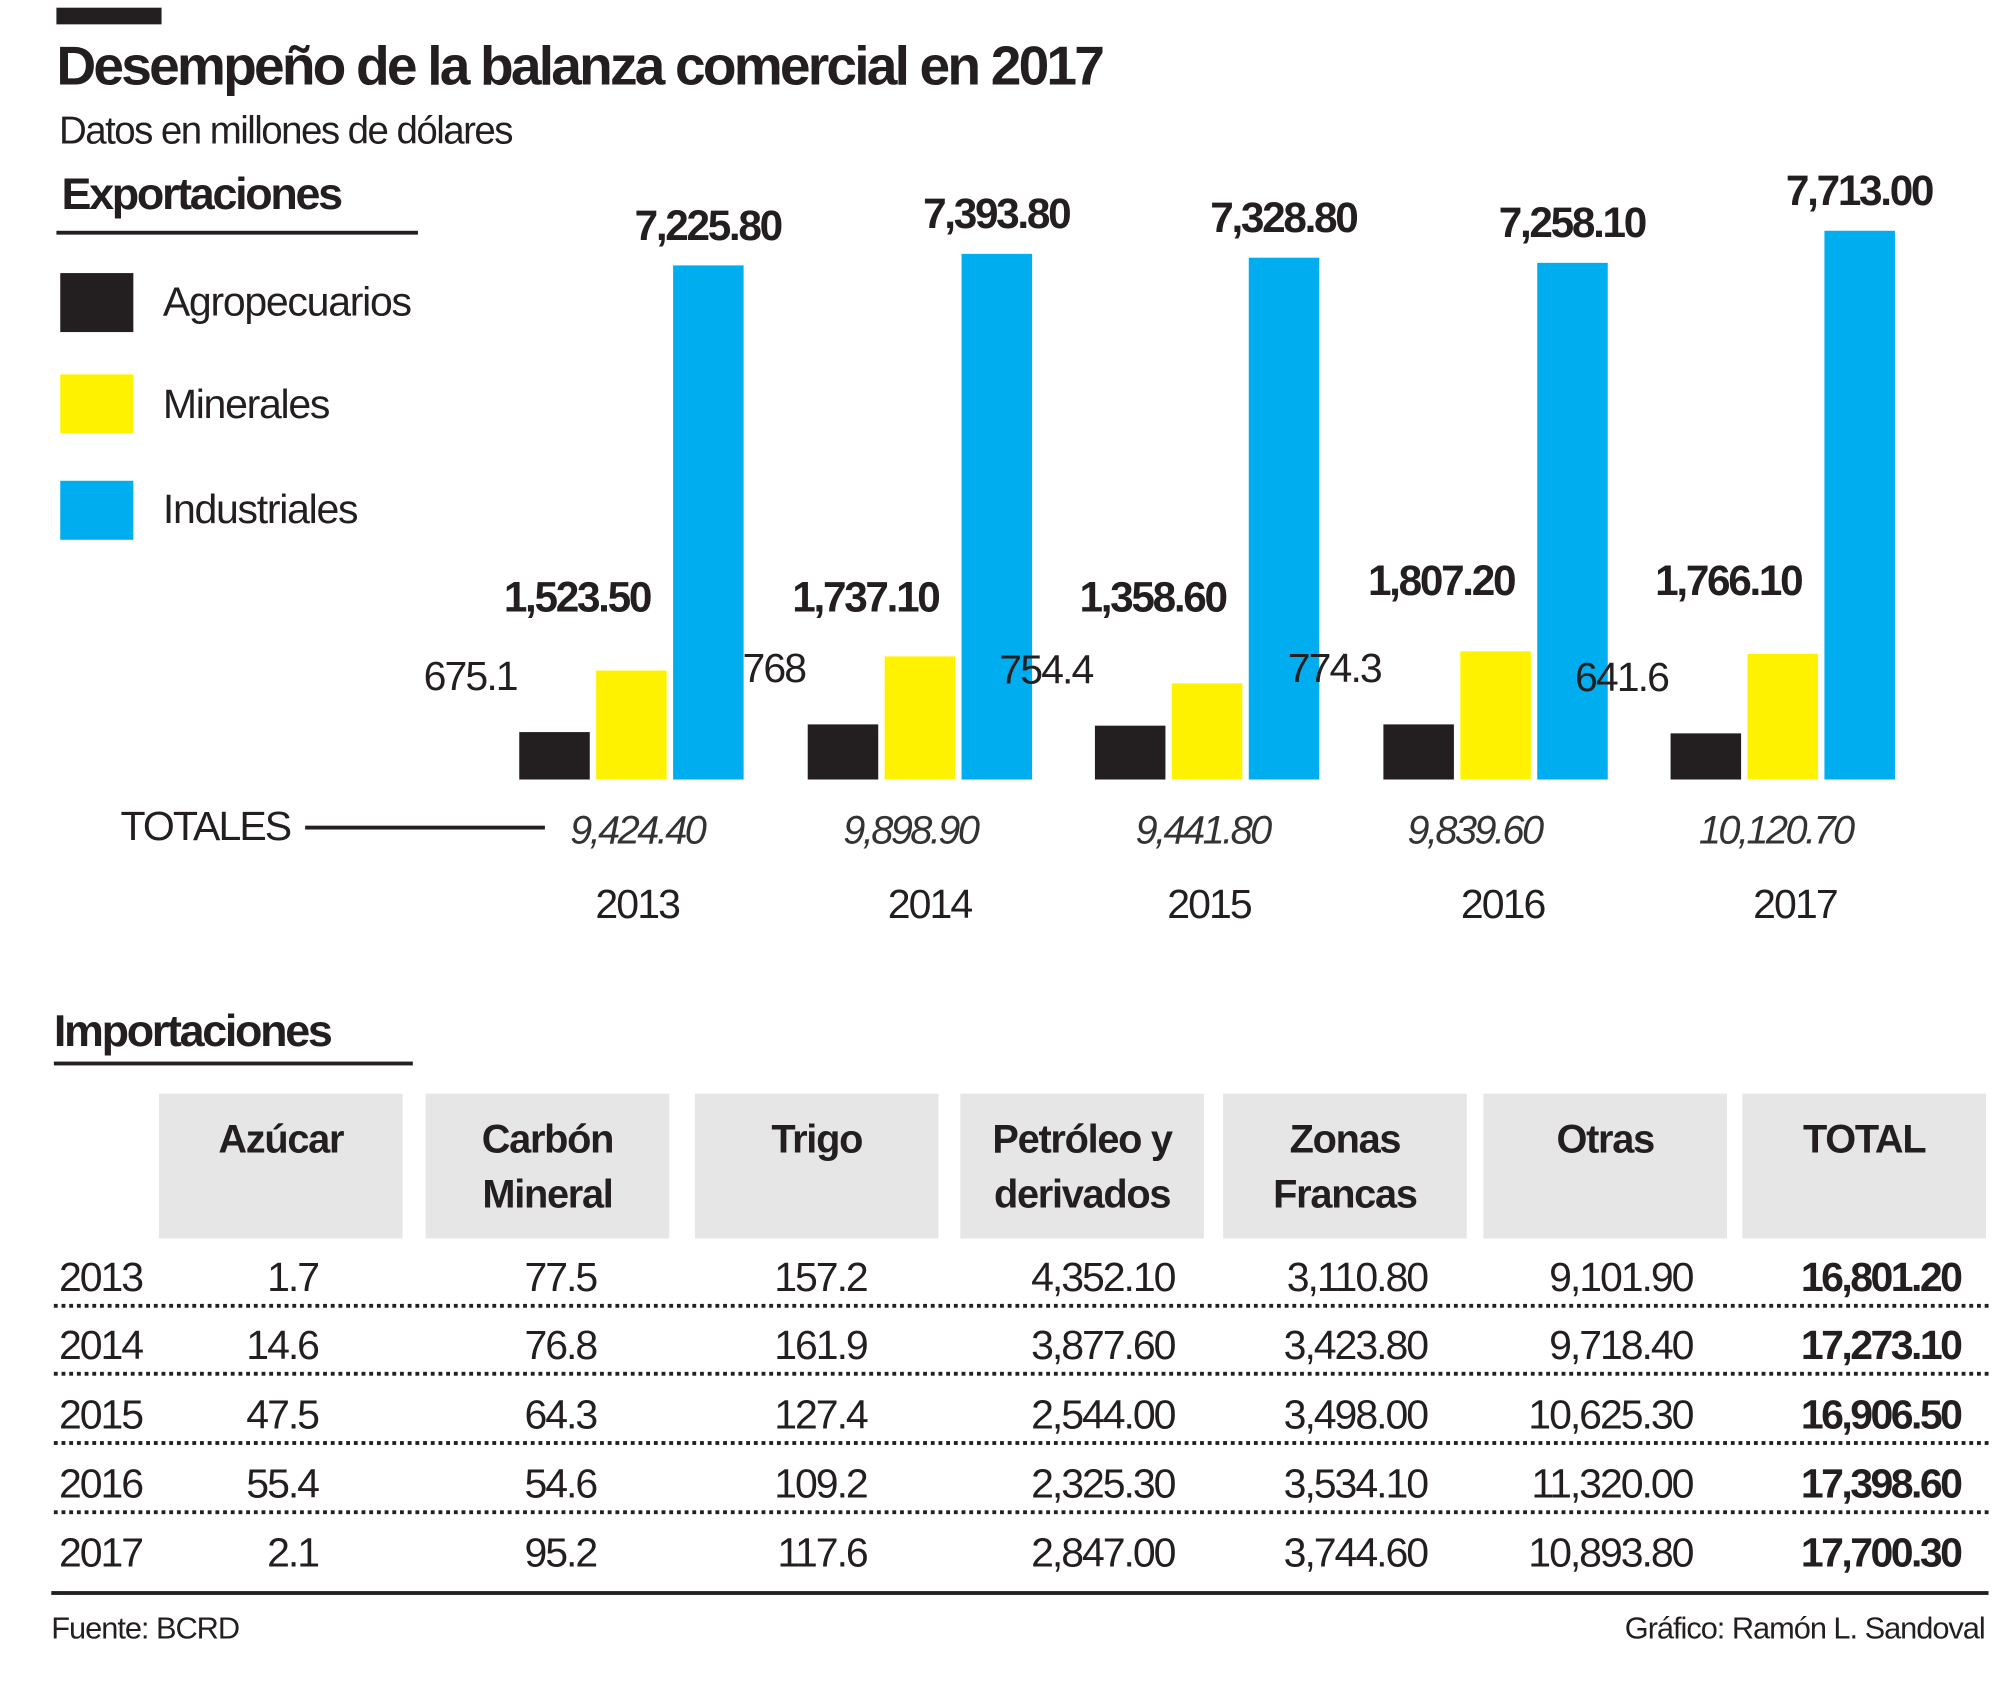 This screenshot has height=1690, width=2000. I want to click on table-cell: 3,498.00, so click(1356, 1414).